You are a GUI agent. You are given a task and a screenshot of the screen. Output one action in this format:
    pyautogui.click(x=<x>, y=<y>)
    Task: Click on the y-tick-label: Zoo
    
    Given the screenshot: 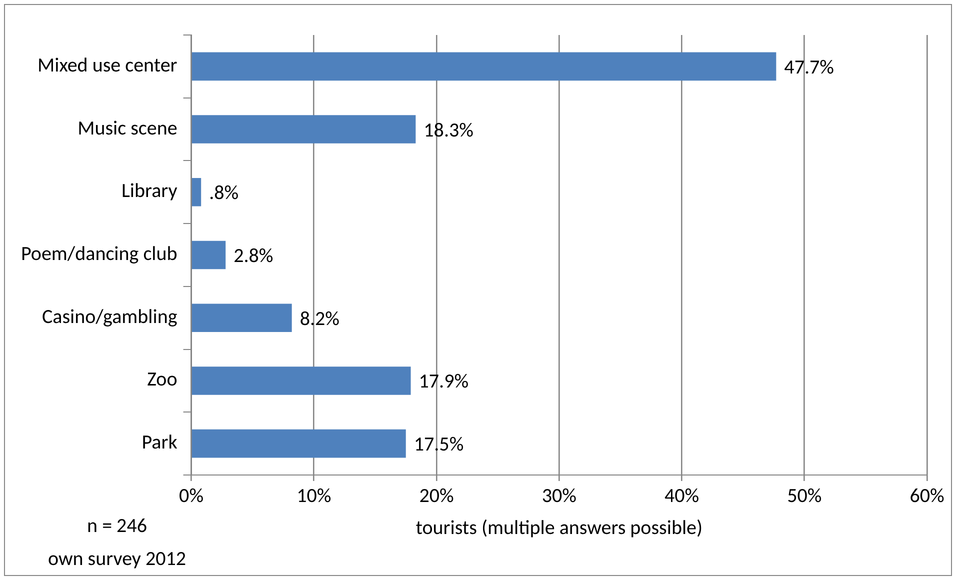 What is the action you would take?
    pyautogui.click(x=162, y=380)
    